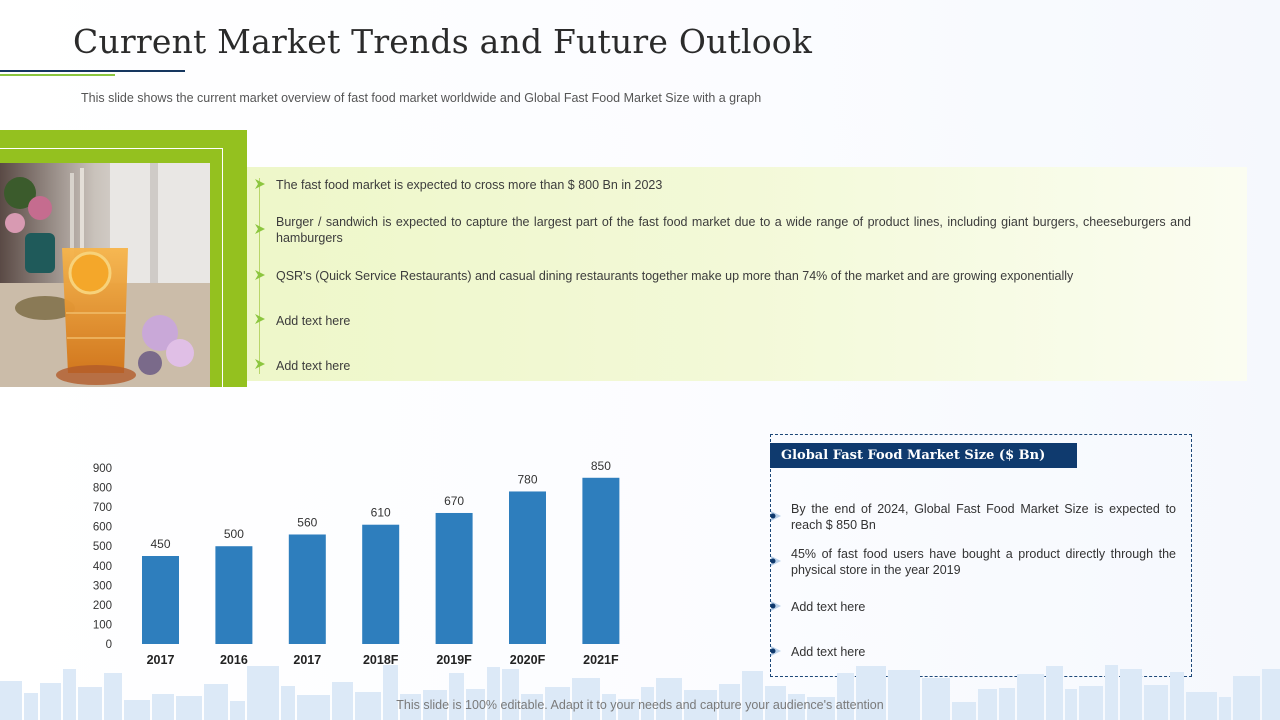 This screenshot has width=1280, height=720. What do you see at coordinates (102, 586) in the screenshot?
I see `y-tick-label: 300` at bounding box center [102, 586].